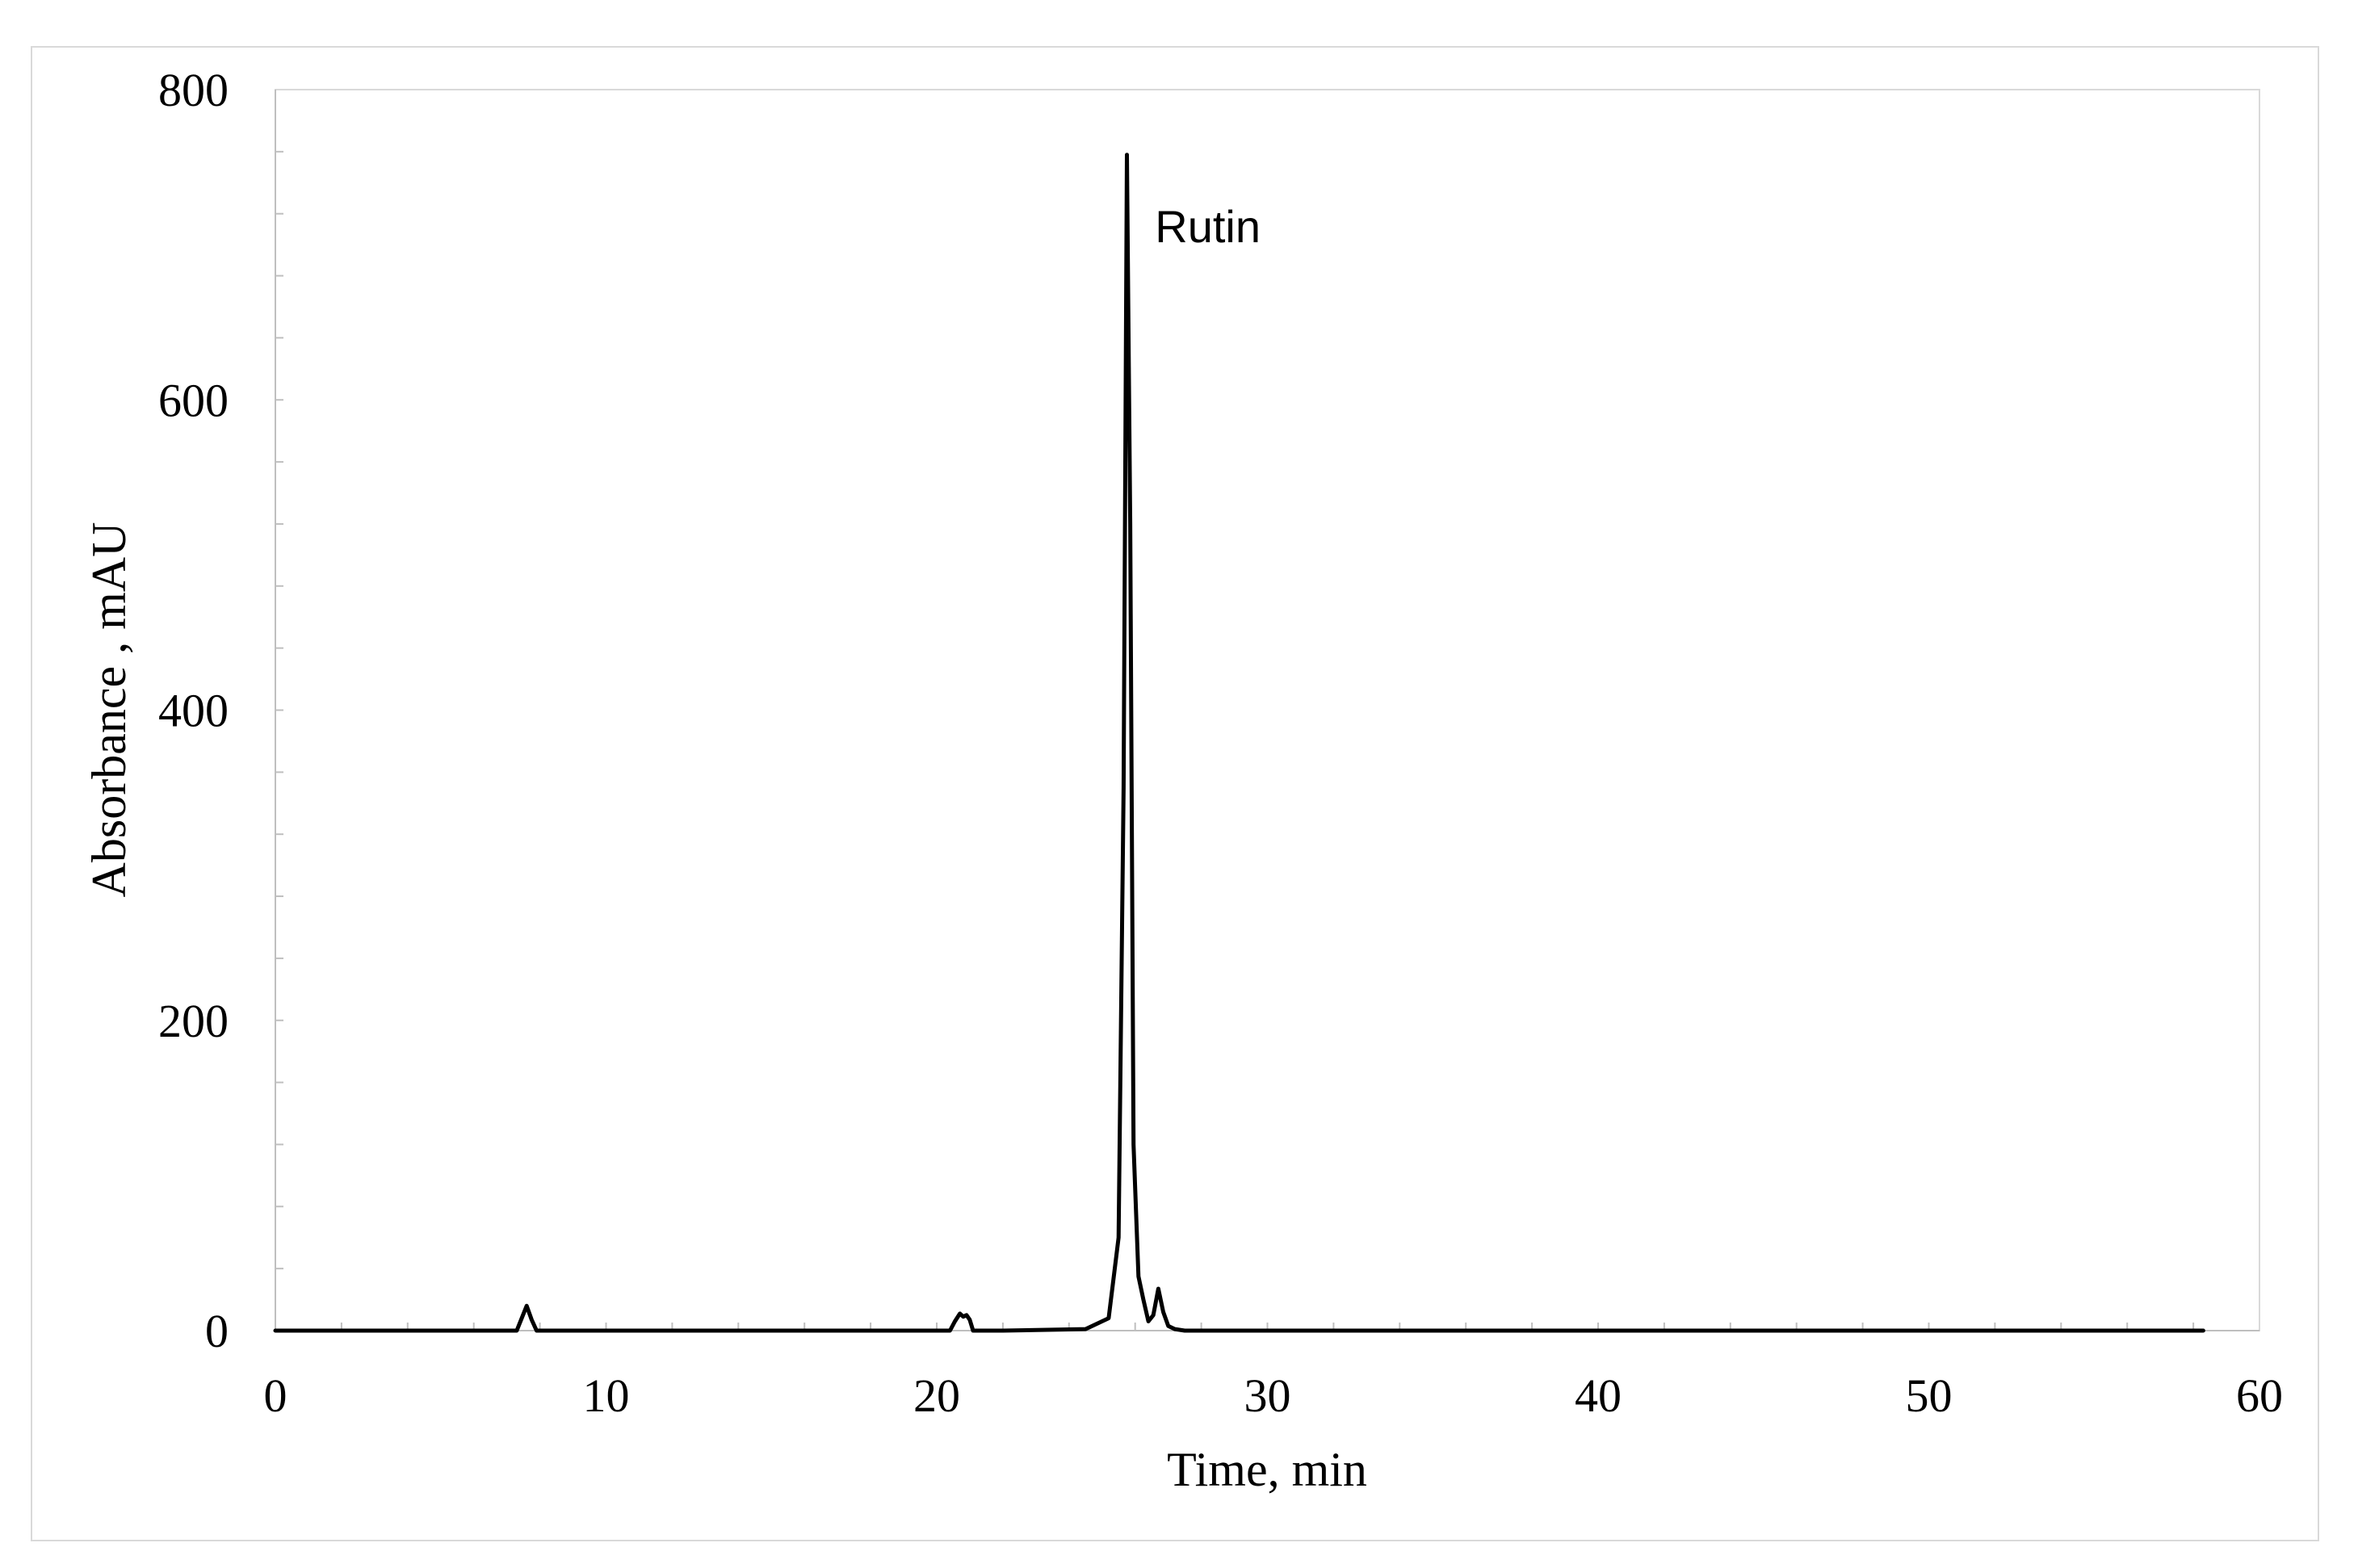 The image size is (2358, 1568). Describe the element at coordinates (193, 90) in the screenshot. I see `y-tick-label: 800` at that location.